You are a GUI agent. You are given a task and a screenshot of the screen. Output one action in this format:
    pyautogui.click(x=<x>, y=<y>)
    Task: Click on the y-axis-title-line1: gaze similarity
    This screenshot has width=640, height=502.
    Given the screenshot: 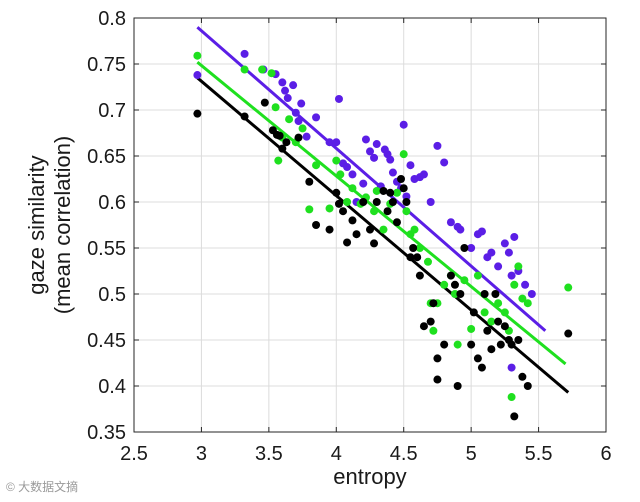 What is the action you would take?
    pyautogui.click(x=36, y=224)
    